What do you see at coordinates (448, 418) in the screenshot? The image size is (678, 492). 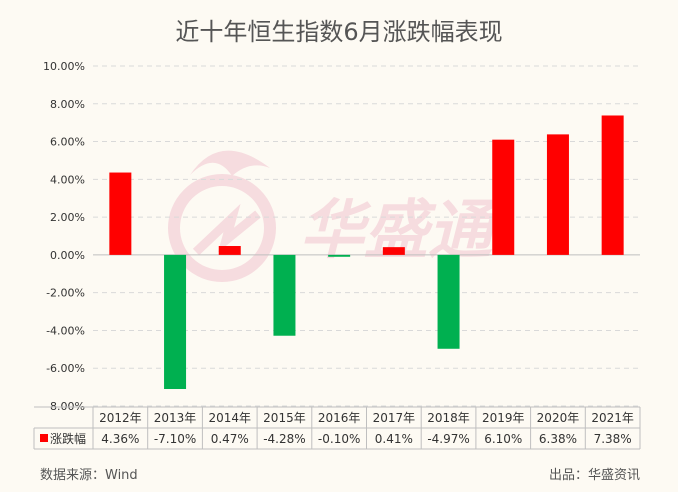 I see `x-category-label: 2018年` at bounding box center [448, 418].